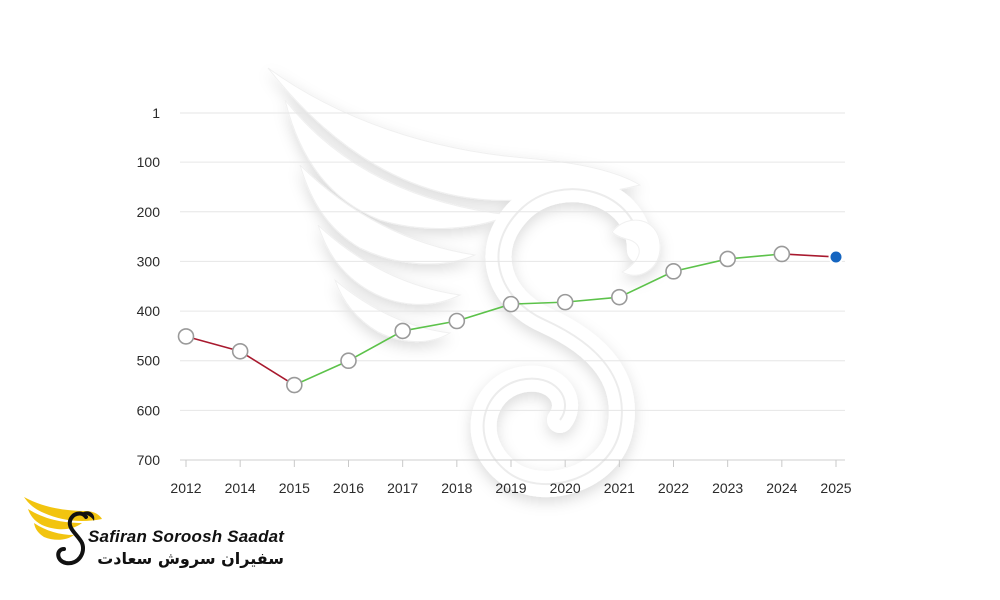 The image size is (1000, 600). What do you see at coordinates (240, 488) in the screenshot?
I see `x-tick-label: 2014` at bounding box center [240, 488].